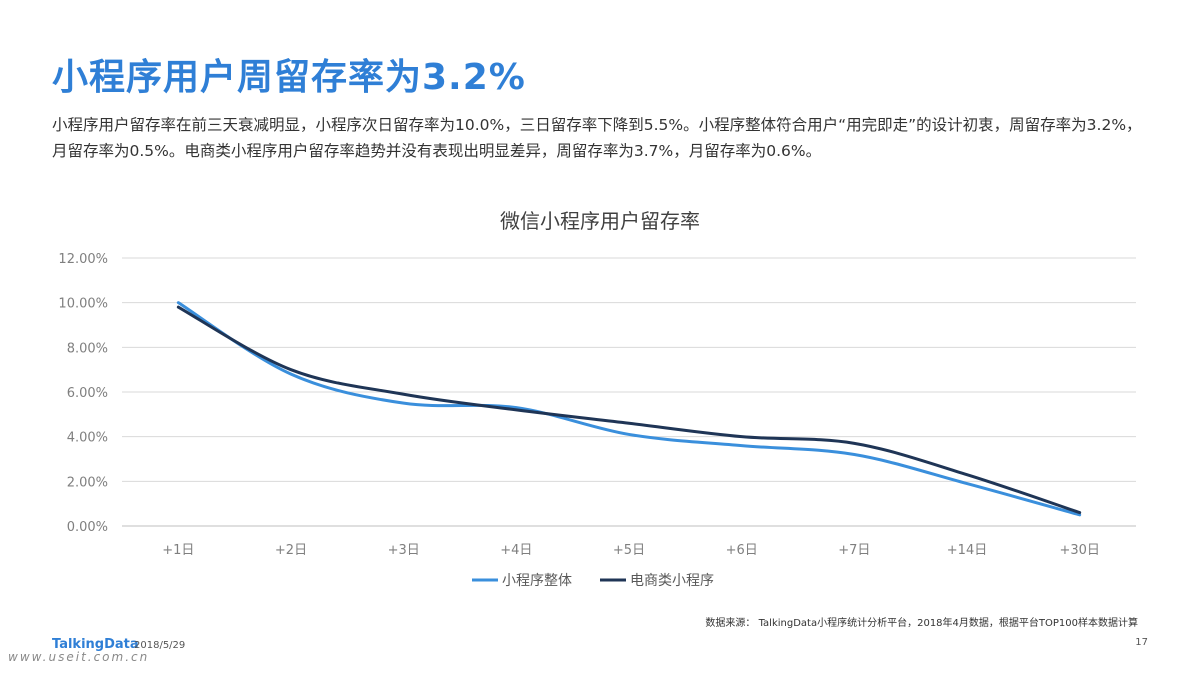 This screenshot has height=675, width=1200. What do you see at coordinates (83, 259) in the screenshot?
I see `y-tick-label: 12.00%` at bounding box center [83, 259].